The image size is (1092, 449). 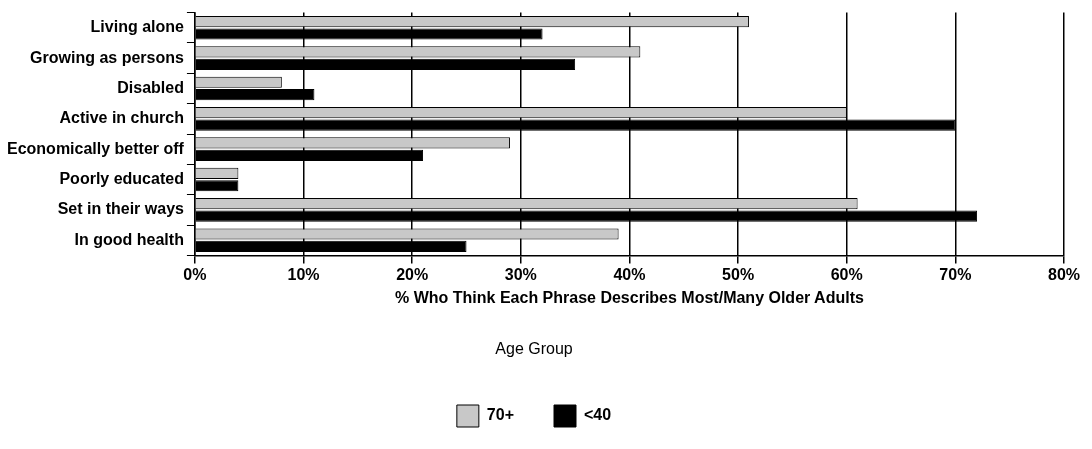 I want to click on x-tick-label: 20%, so click(x=412, y=275).